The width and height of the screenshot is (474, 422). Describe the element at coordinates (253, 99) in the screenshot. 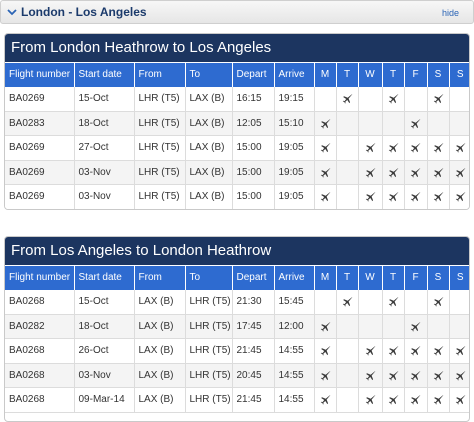

I see `depart-cell: 16:15` at that location.